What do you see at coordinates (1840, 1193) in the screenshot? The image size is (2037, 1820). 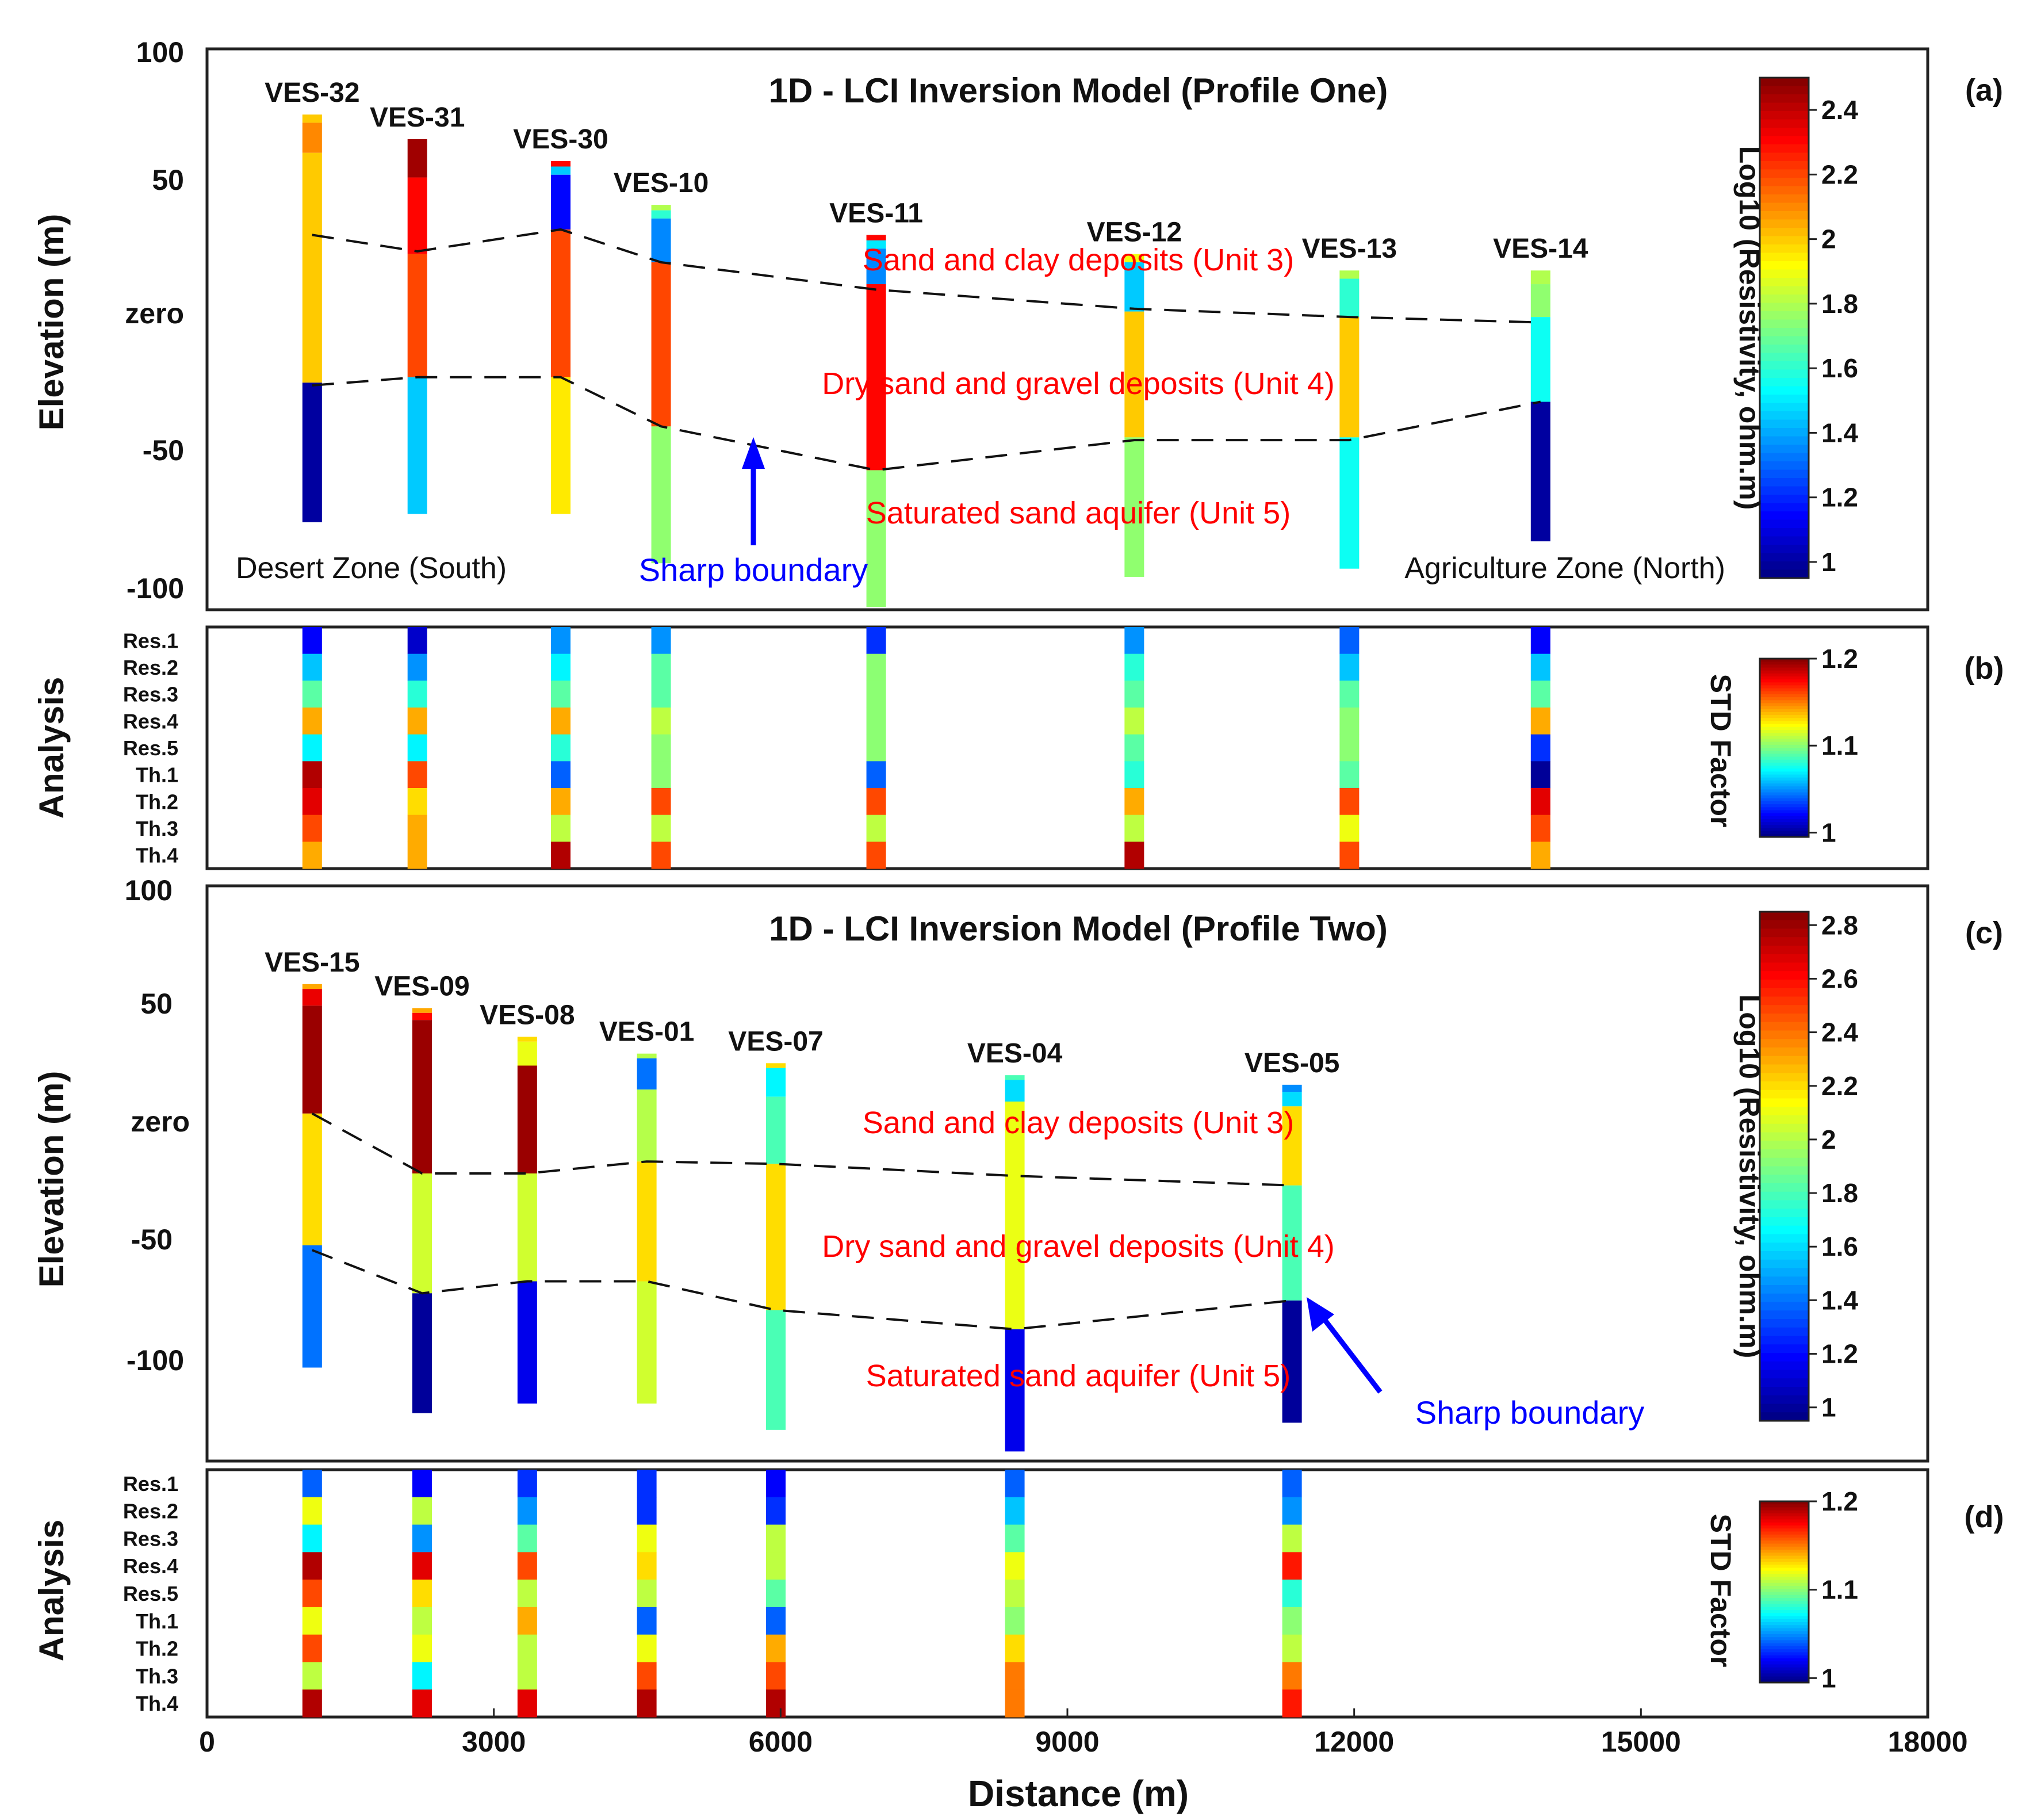 I see `colorbar-tick-label: 1.8` at bounding box center [1840, 1193].